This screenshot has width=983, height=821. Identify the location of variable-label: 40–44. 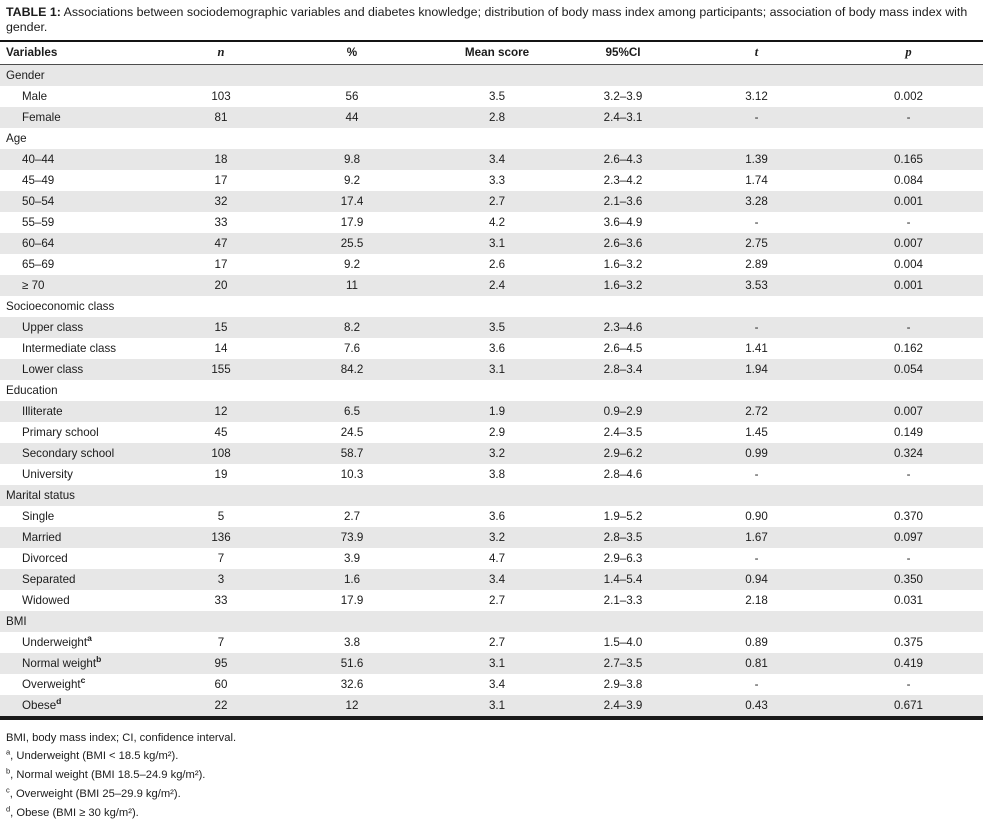
(38, 159).